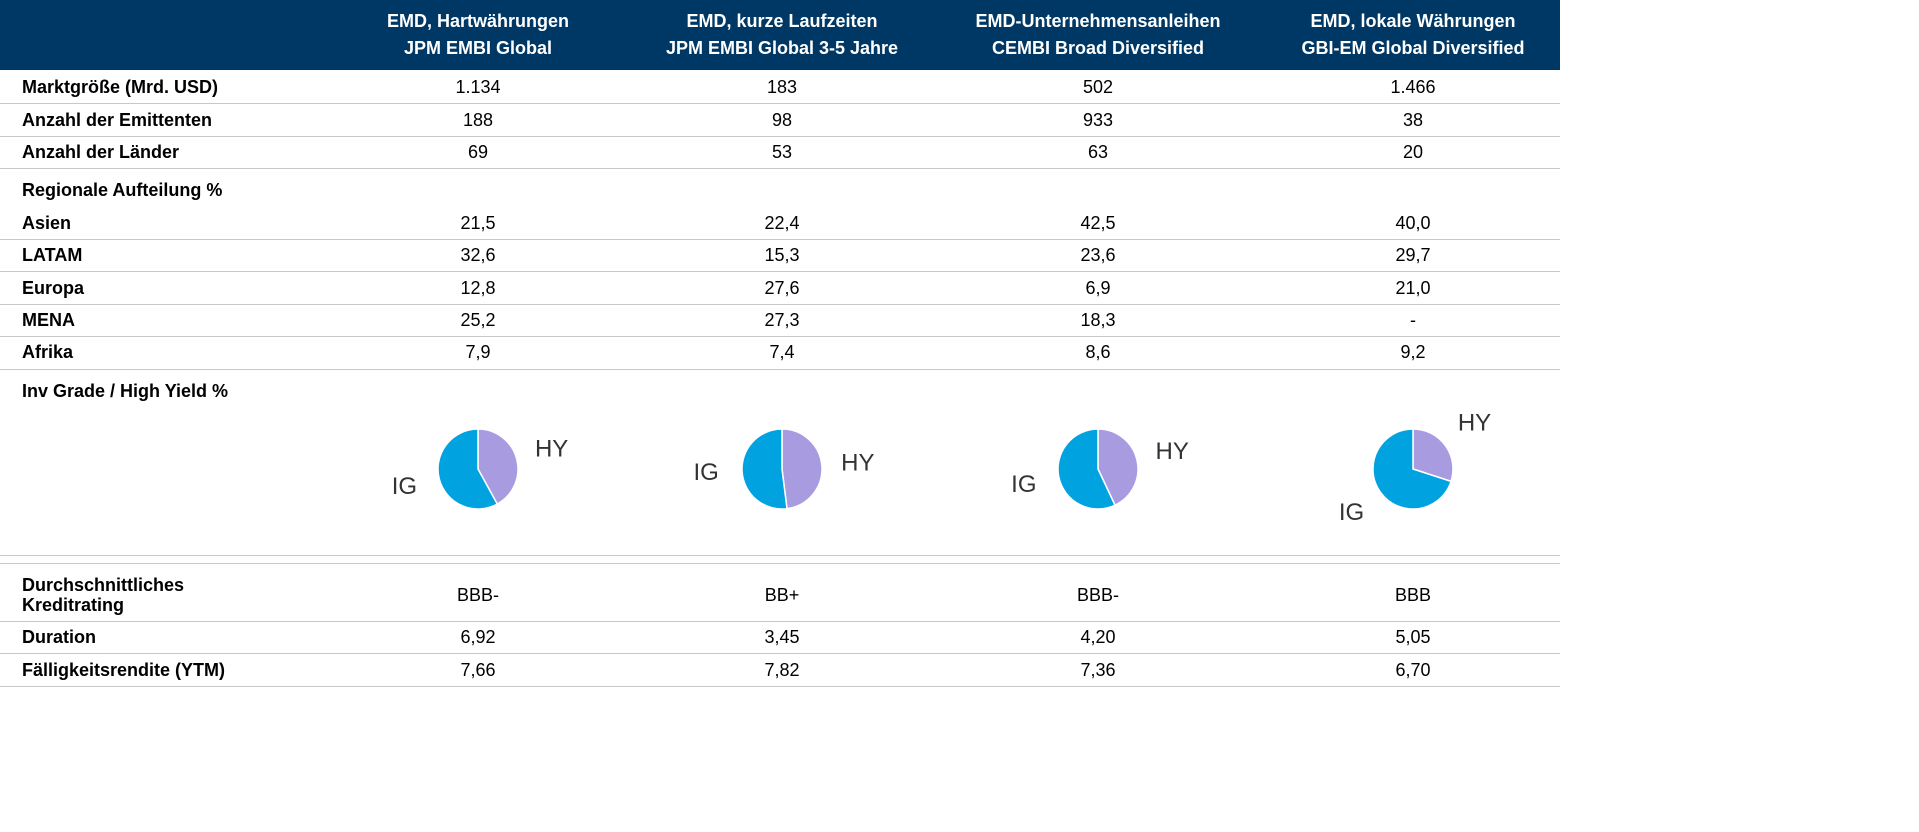  Describe the element at coordinates (1413, 595) in the screenshot. I see `cell: BBB` at that location.